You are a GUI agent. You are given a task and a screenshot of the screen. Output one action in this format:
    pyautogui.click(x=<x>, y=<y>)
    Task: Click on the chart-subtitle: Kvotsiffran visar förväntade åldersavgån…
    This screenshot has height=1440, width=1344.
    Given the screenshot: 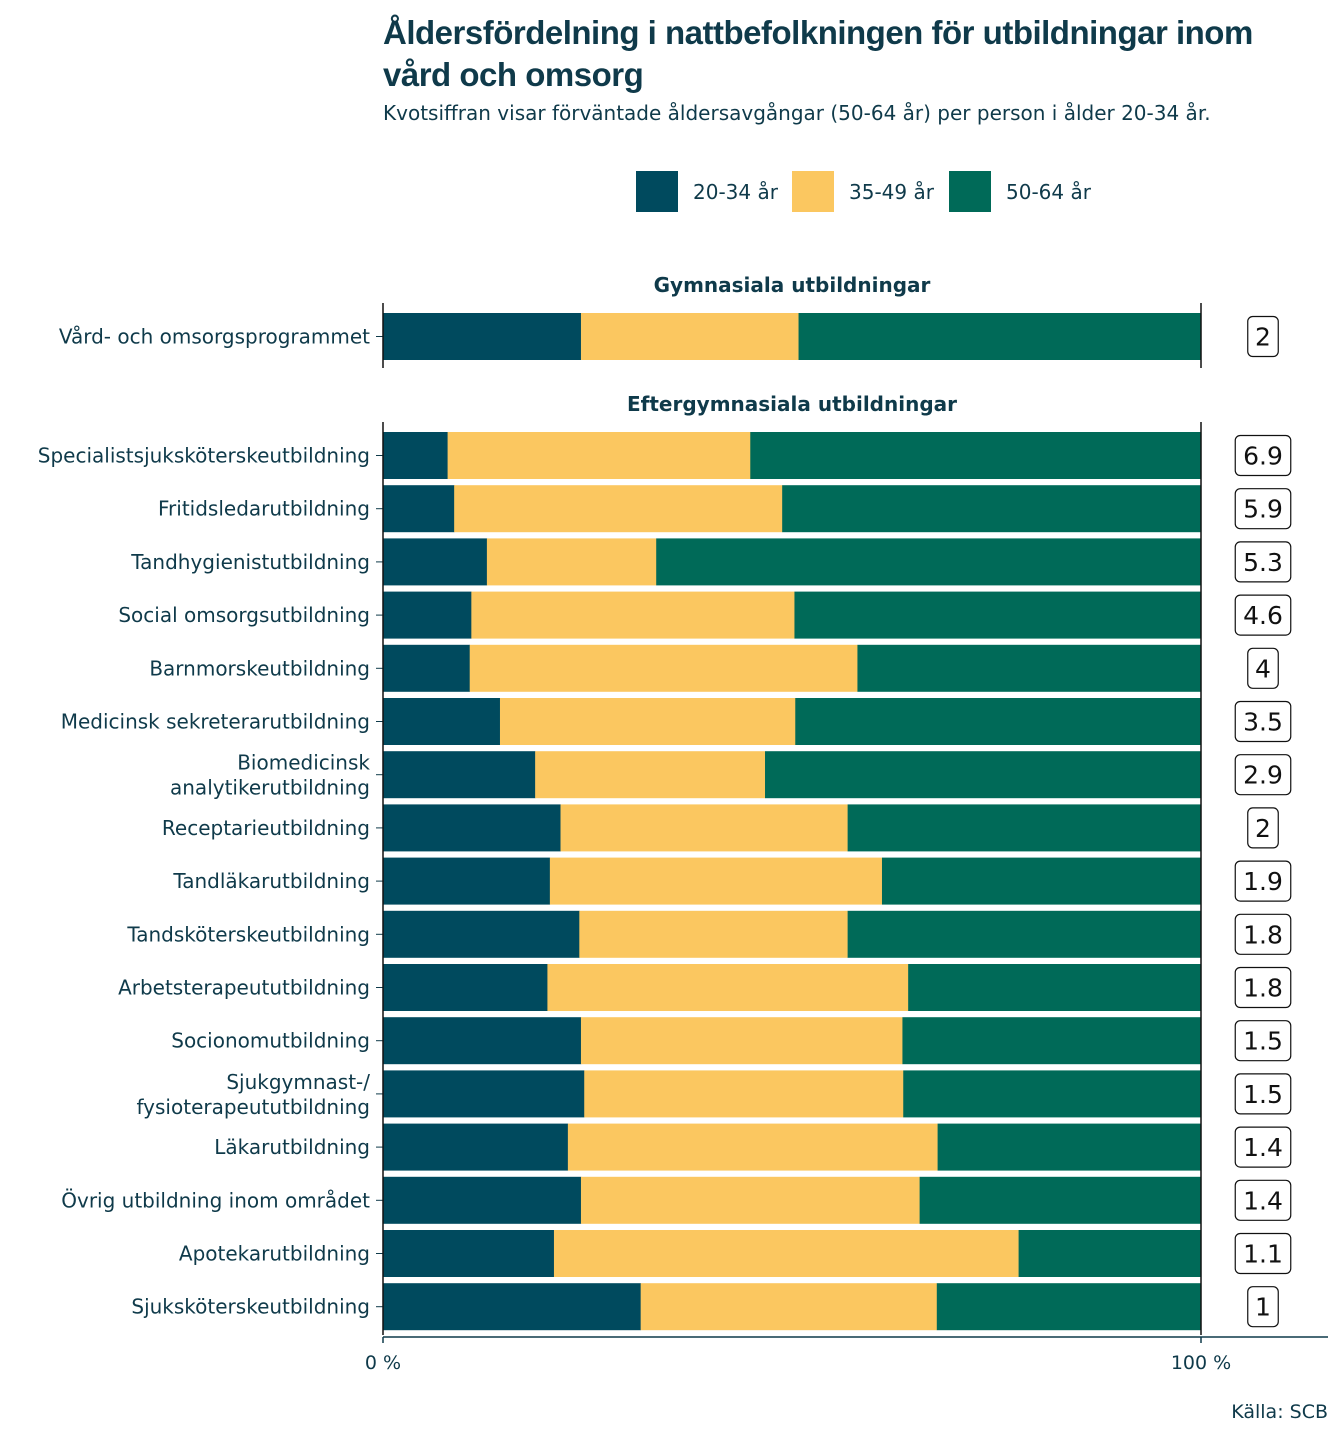 What is the action you would take?
    pyautogui.click(x=797, y=113)
    